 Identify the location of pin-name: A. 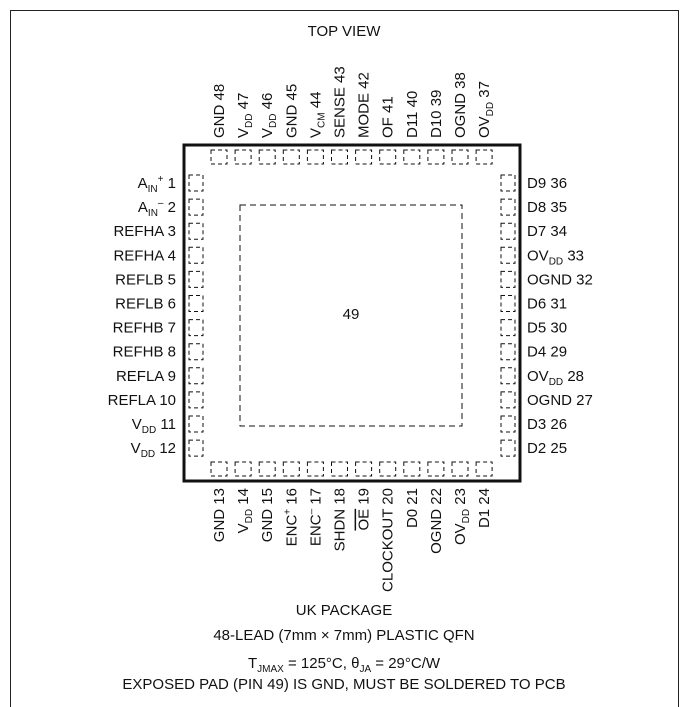
(143, 207).